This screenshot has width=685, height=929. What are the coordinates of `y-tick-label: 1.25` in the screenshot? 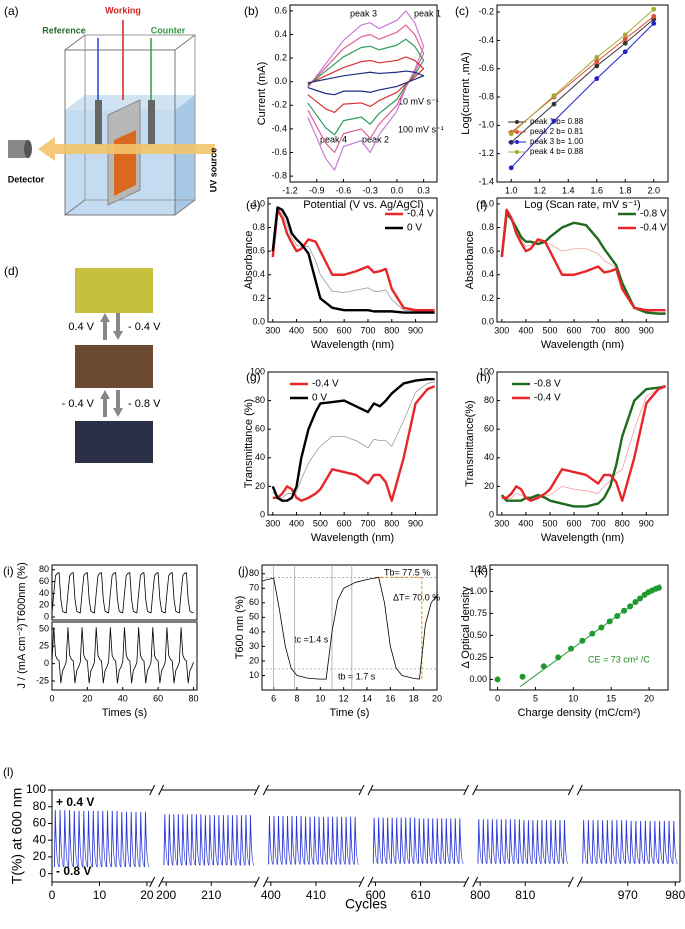 It's located at (478, 569).